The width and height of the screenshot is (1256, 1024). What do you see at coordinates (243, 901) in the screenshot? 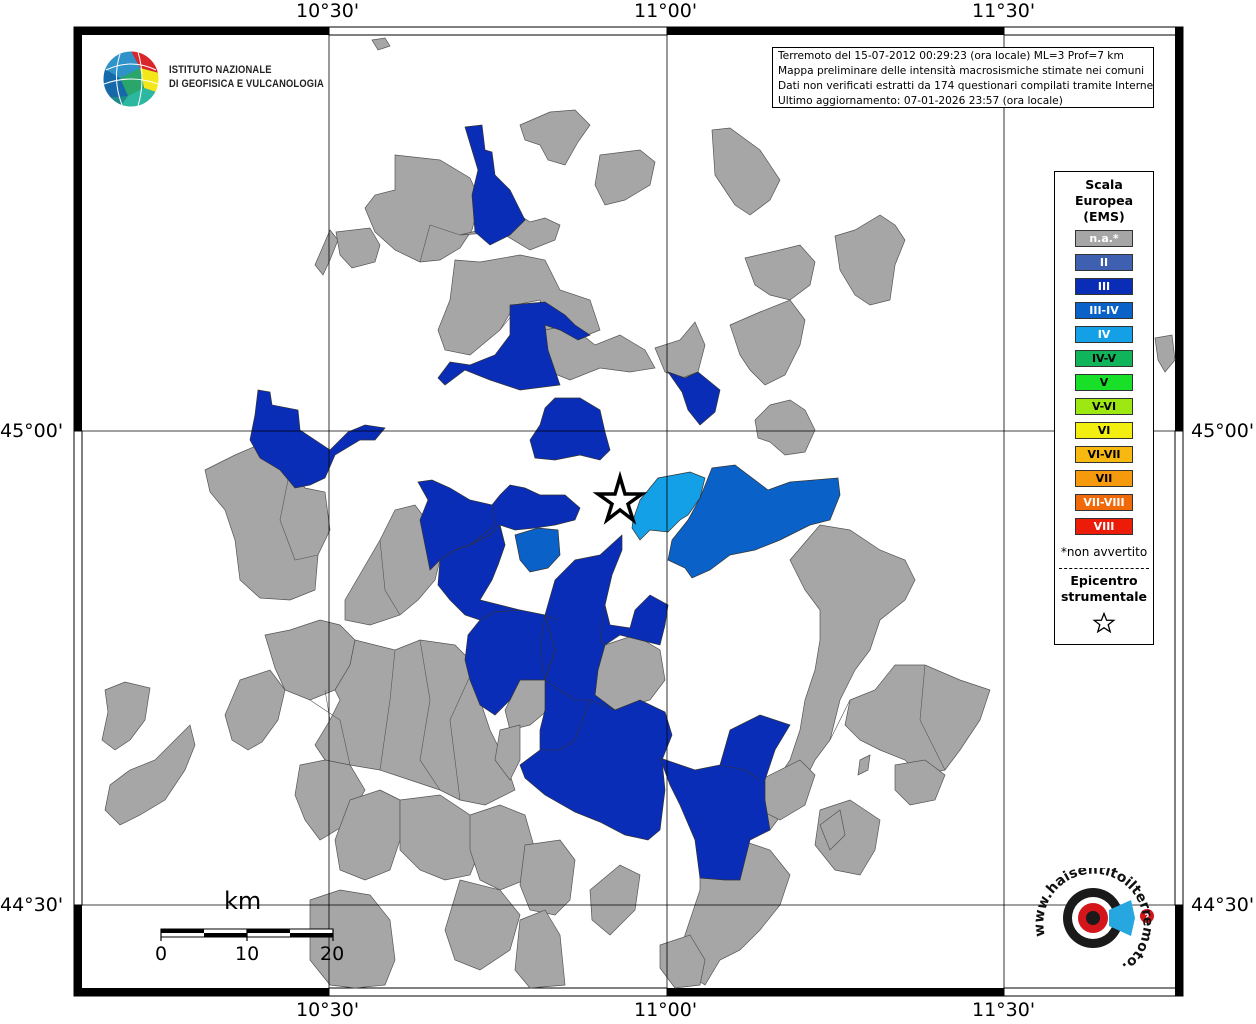
I see `scale-unit: km` at bounding box center [243, 901].